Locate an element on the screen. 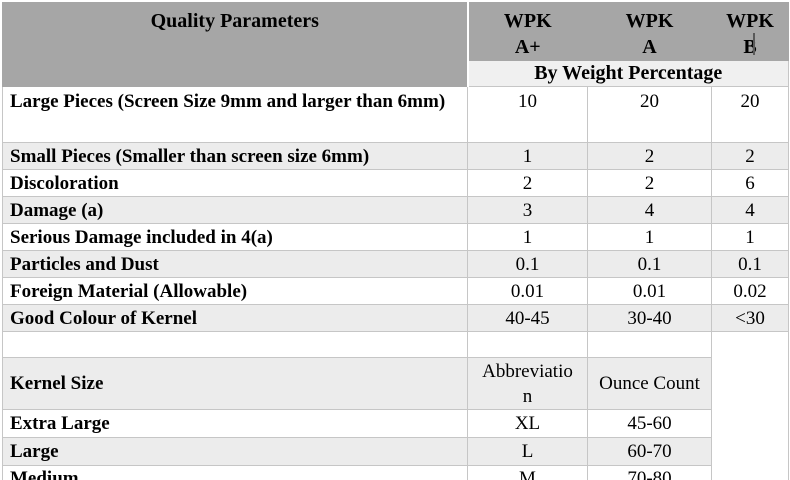 This screenshot has width=790, height=480. quality-parameters-label: Quality Parameters is located at coordinates (234, 21).